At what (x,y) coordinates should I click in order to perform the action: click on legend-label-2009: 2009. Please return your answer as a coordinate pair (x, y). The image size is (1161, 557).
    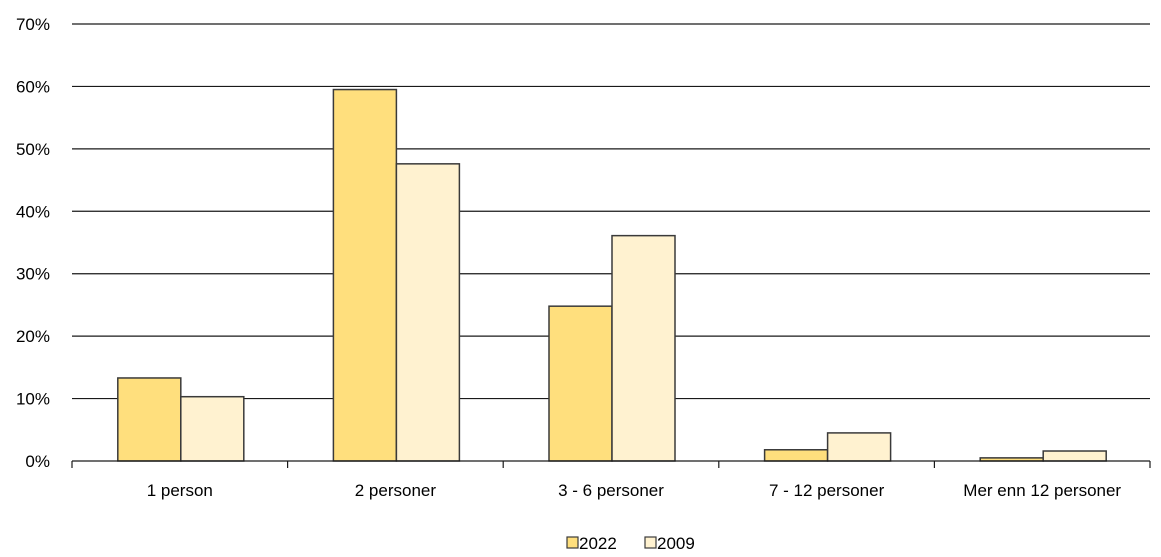
    Looking at the image, I should click on (676, 543).